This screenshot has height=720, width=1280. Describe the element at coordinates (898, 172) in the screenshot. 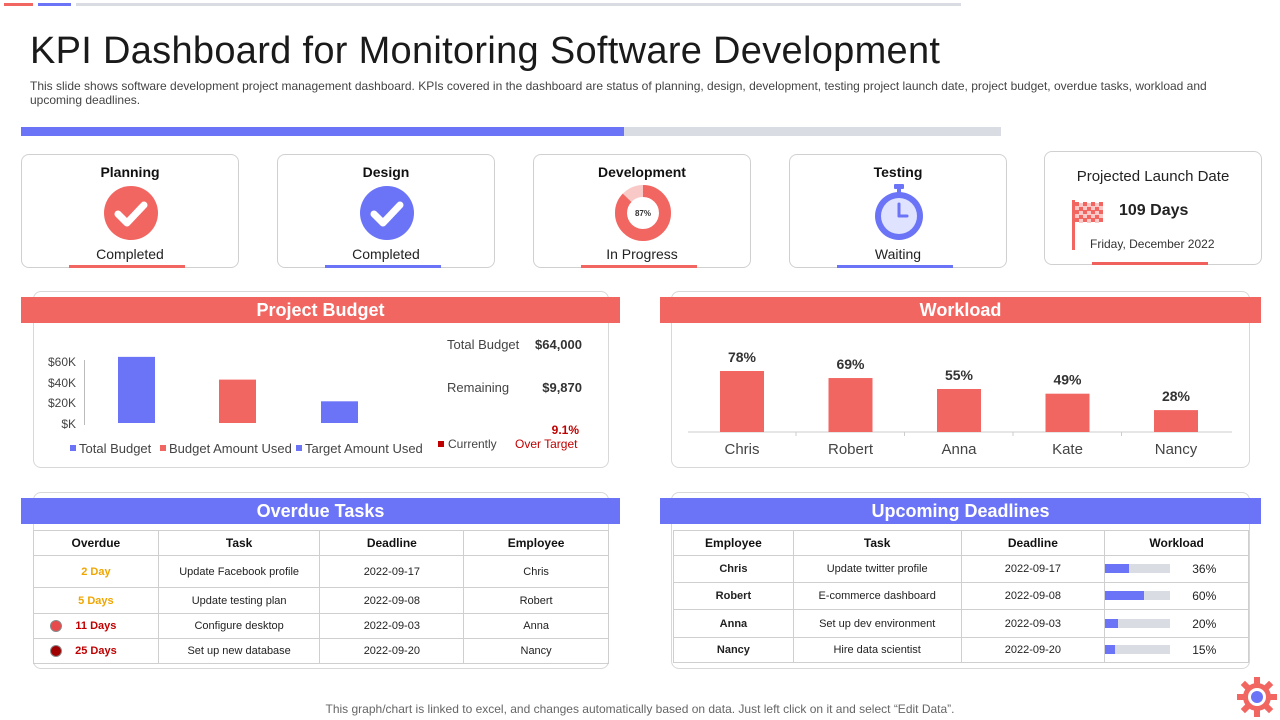

I see `status-label: Testing` at that location.